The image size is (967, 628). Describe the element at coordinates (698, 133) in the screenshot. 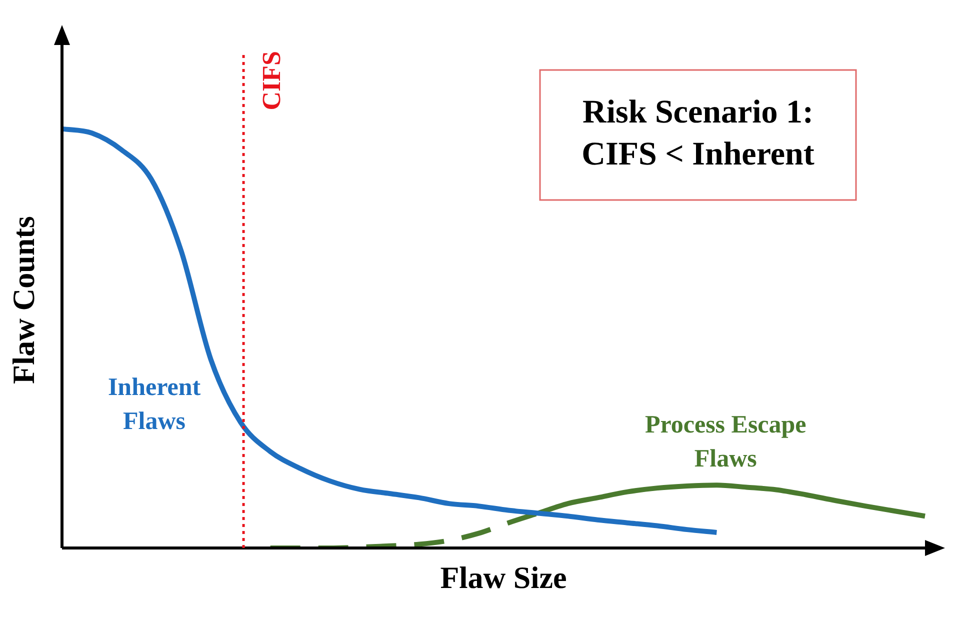

I see `annotation: Risk Scenario 1: CIFS < Inherent` at that location.